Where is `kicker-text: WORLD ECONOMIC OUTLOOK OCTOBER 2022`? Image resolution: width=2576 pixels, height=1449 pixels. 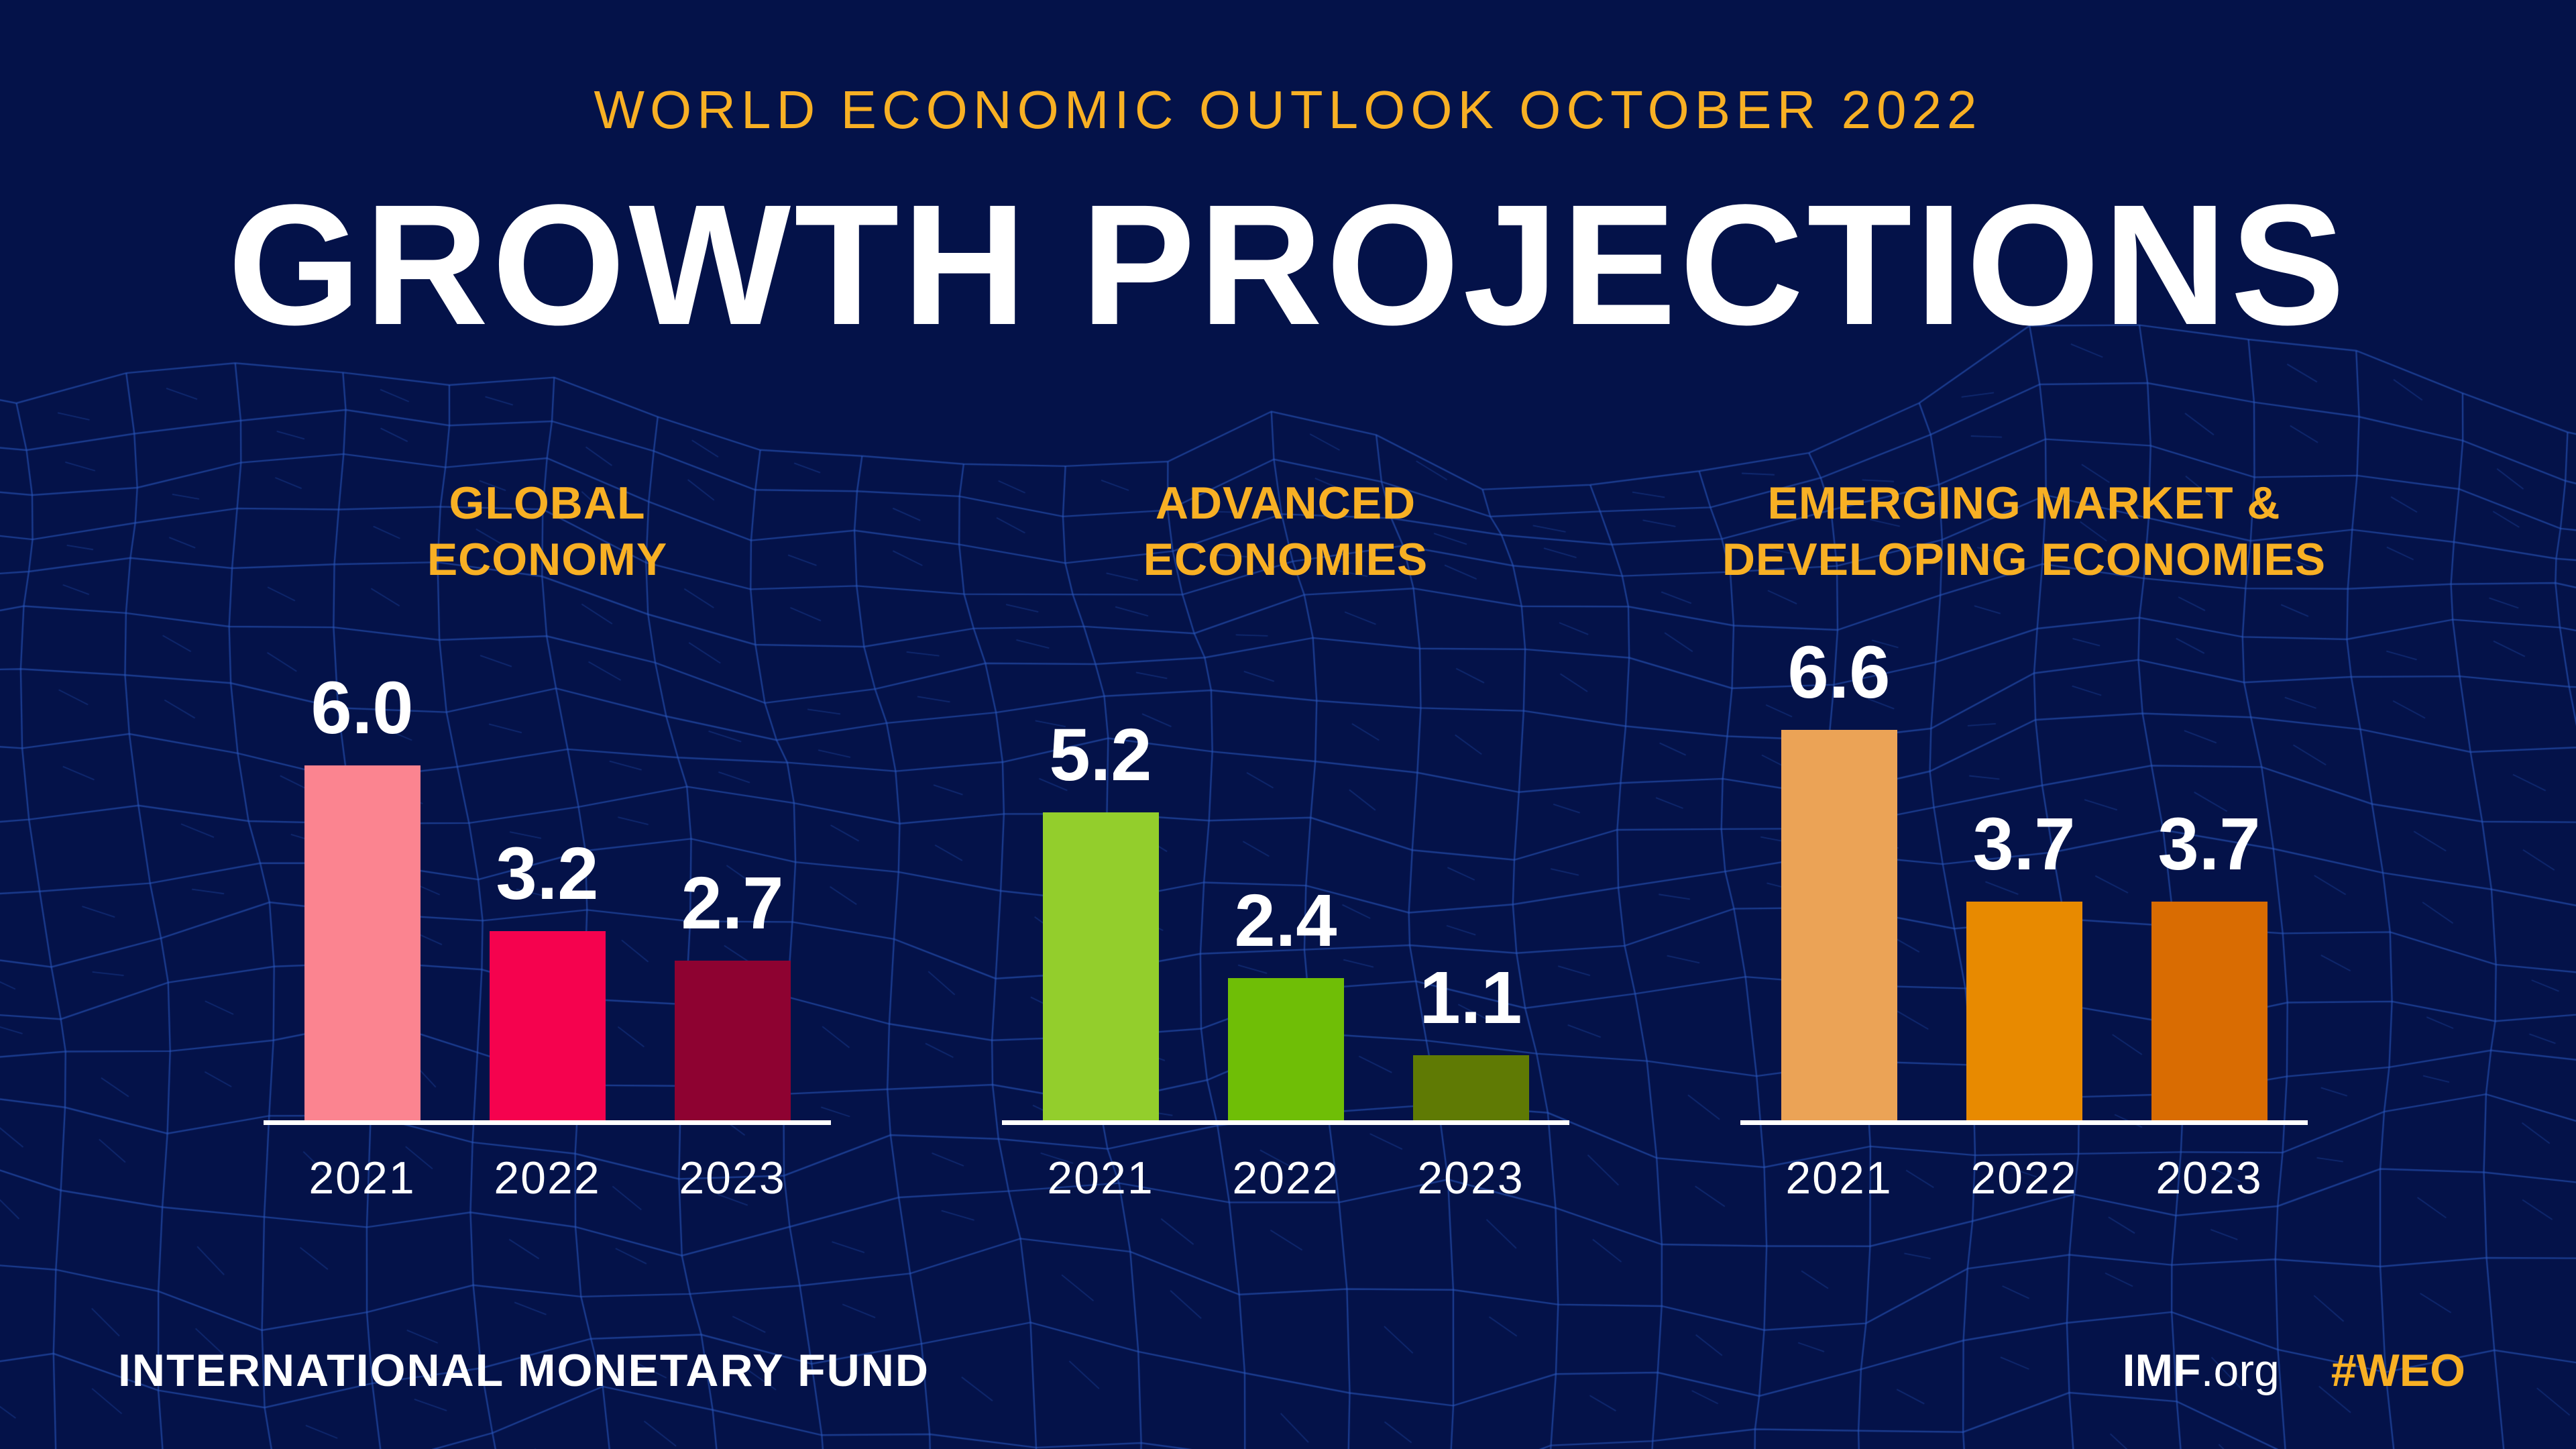 kicker-text: WORLD ECONOMIC OUTLOOK OCTOBER 2022 is located at coordinates (1288, 110).